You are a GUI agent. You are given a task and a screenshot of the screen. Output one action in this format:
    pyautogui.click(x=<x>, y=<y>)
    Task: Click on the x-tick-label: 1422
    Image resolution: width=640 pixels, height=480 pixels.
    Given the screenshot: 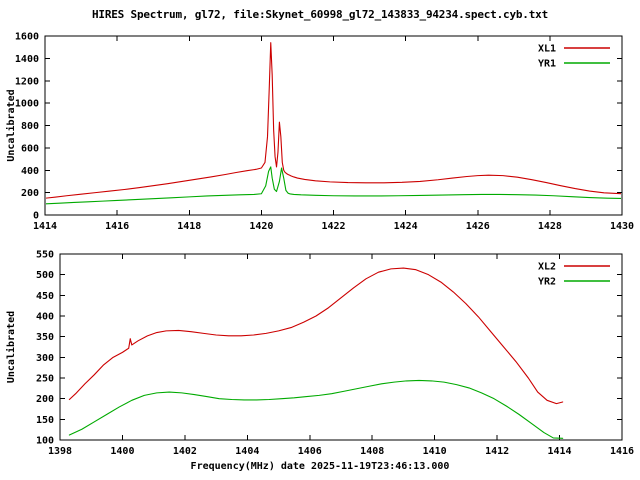 What is the action you would take?
    pyautogui.click(x=333, y=226)
    